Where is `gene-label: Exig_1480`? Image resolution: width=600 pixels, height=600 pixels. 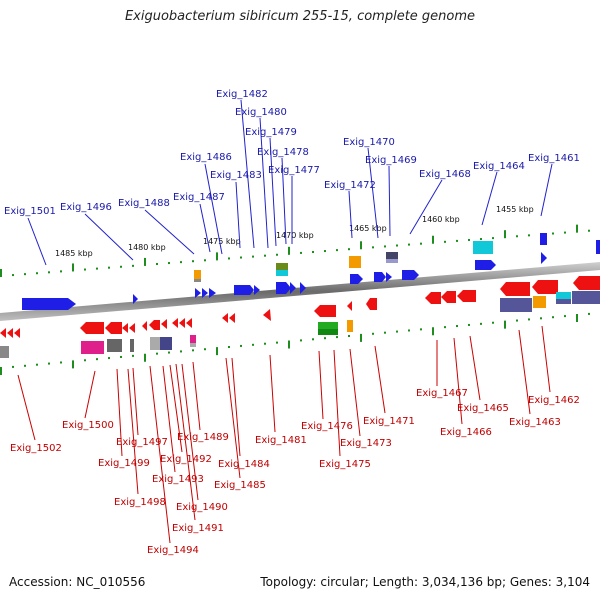 gene-label: Exig_1480 is located at coordinates (261, 112).